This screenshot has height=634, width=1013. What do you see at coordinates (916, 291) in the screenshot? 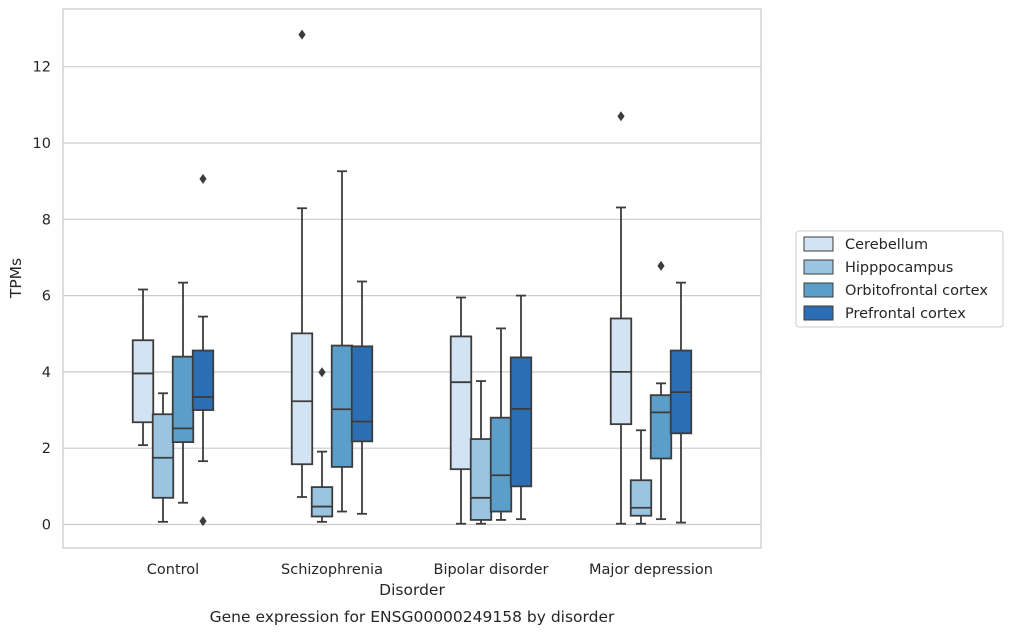
I see `legend-label: Orbitofrontal cortex` at bounding box center [916, 291].